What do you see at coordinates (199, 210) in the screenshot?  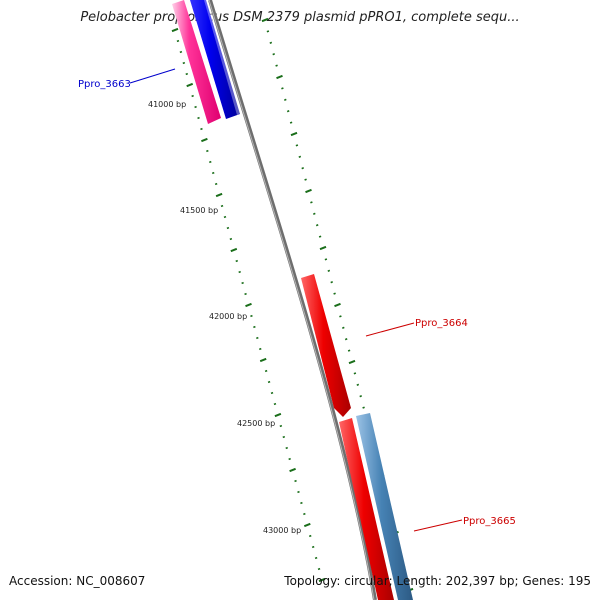 I see `tick-label-41500: 41500 bp` at bounding box center [199, 210].